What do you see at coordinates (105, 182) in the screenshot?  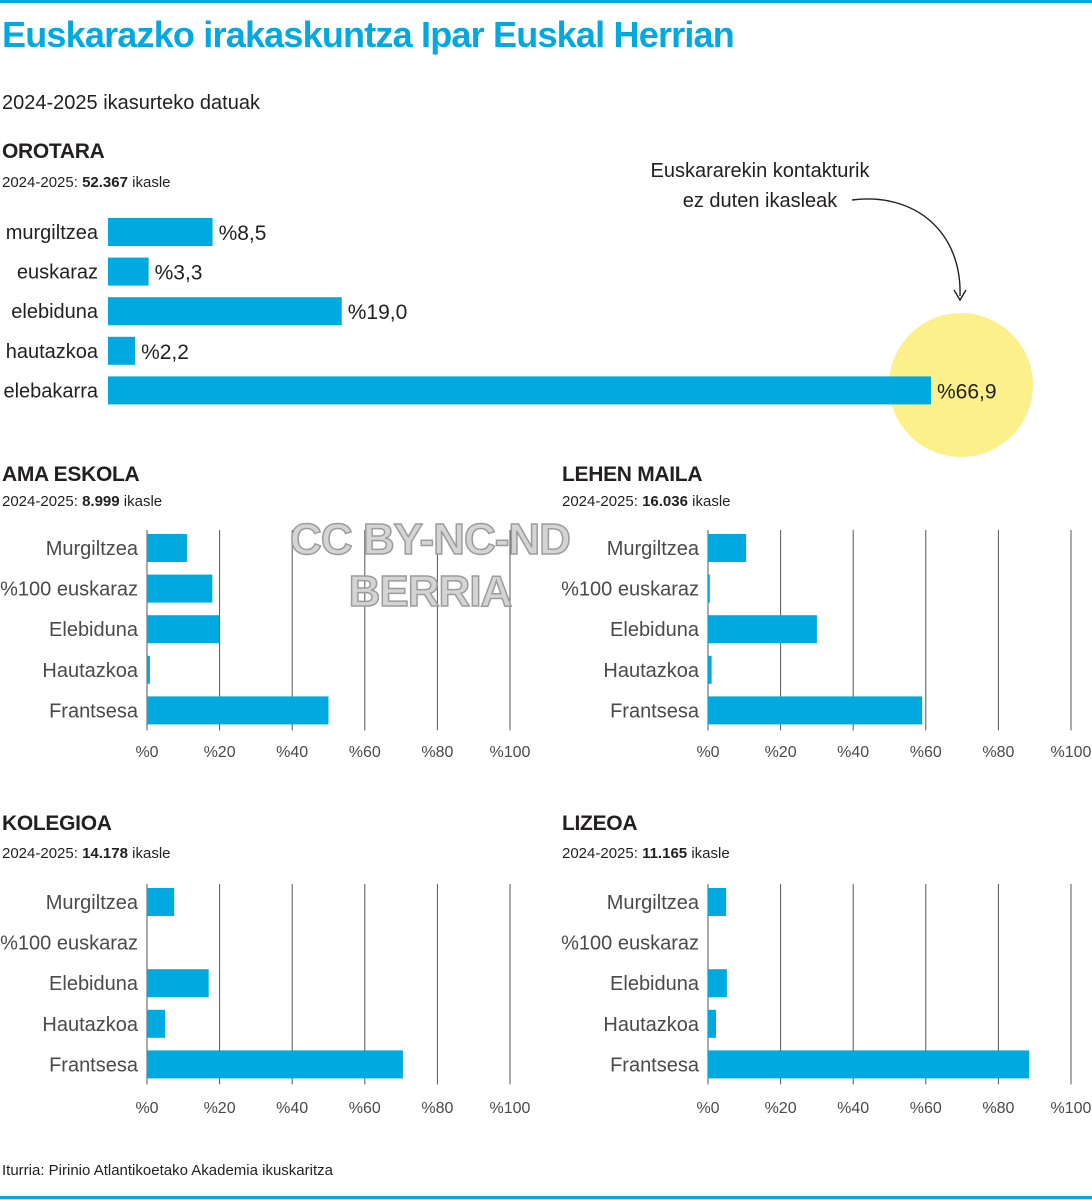 I see `student-count: 52.367` at bounding box center [105, 182].